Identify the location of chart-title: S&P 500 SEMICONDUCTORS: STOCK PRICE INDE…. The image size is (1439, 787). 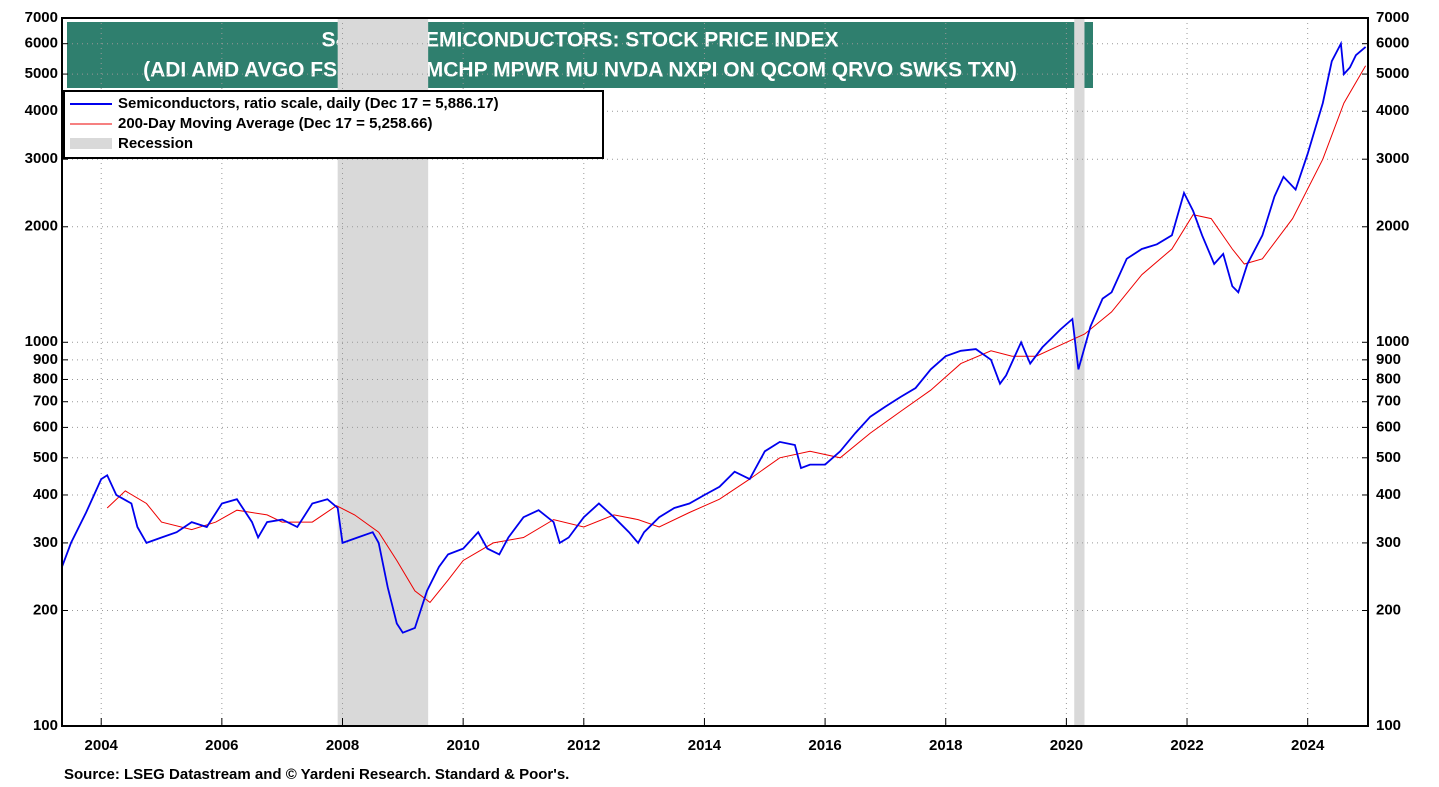
(580, 40).